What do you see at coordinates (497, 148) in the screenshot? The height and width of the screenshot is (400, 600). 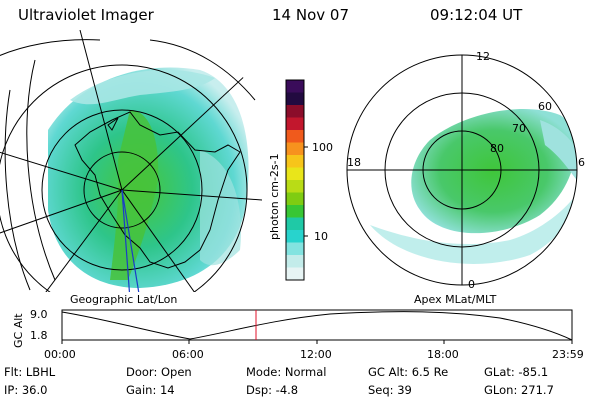 I see `mlat-label-80: 80` at bounding box center [497, 148].